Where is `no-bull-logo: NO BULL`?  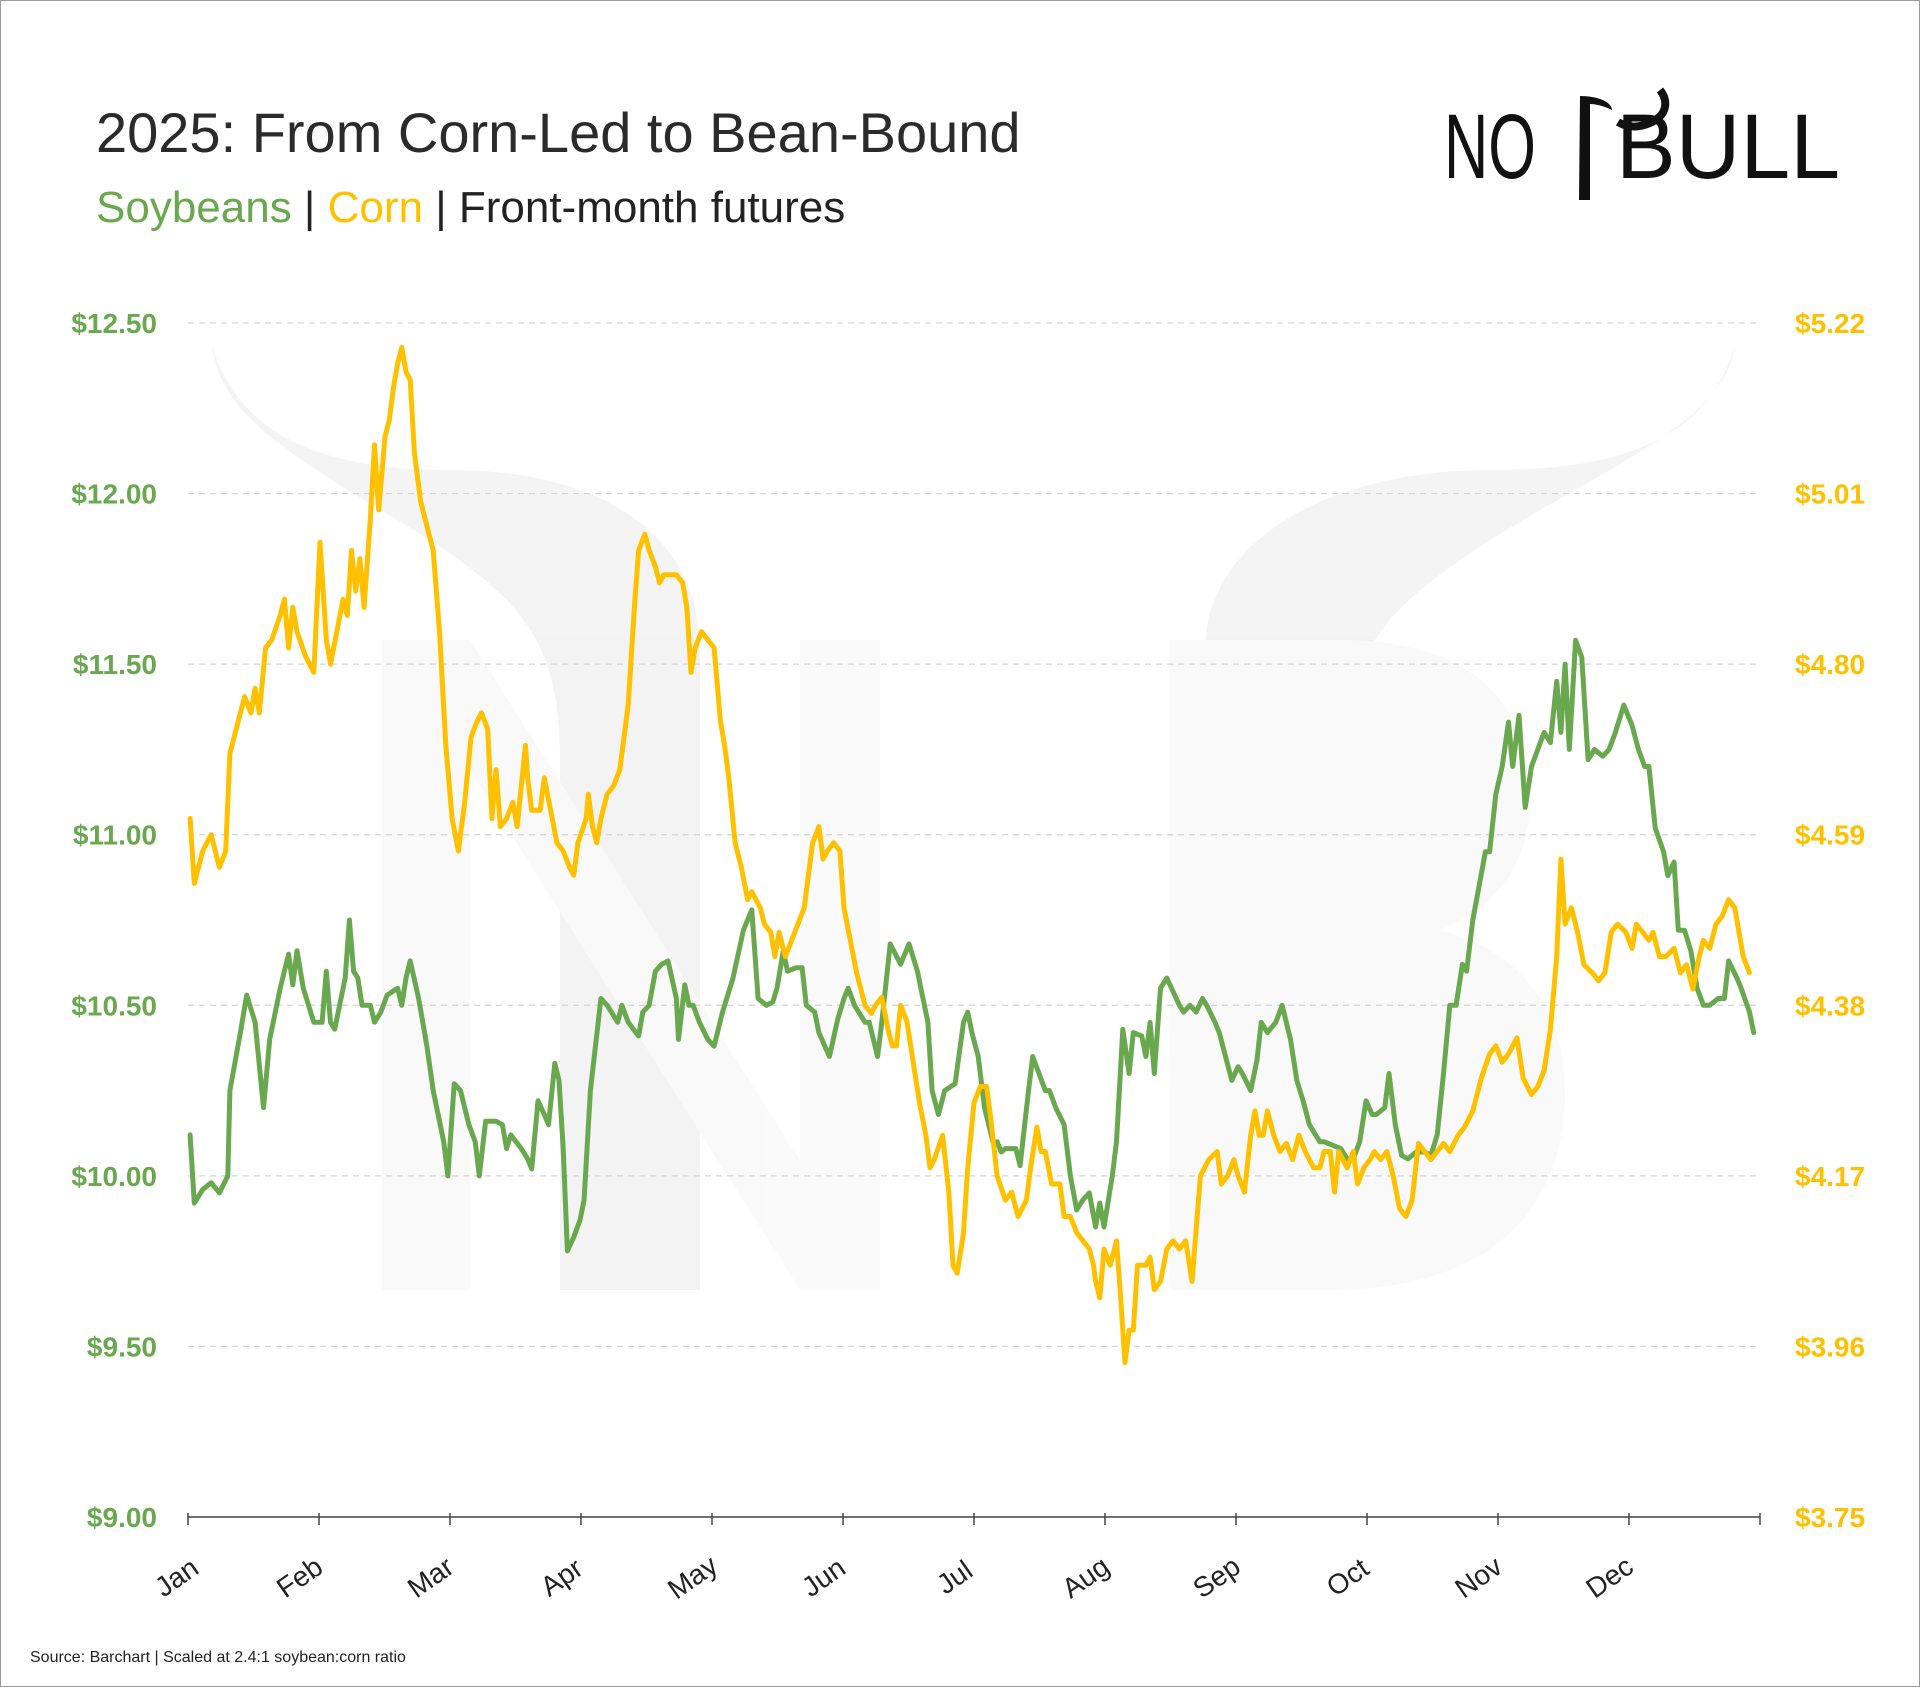
no-bull-logo: NO BULL is located at coordinates (1642, 143).